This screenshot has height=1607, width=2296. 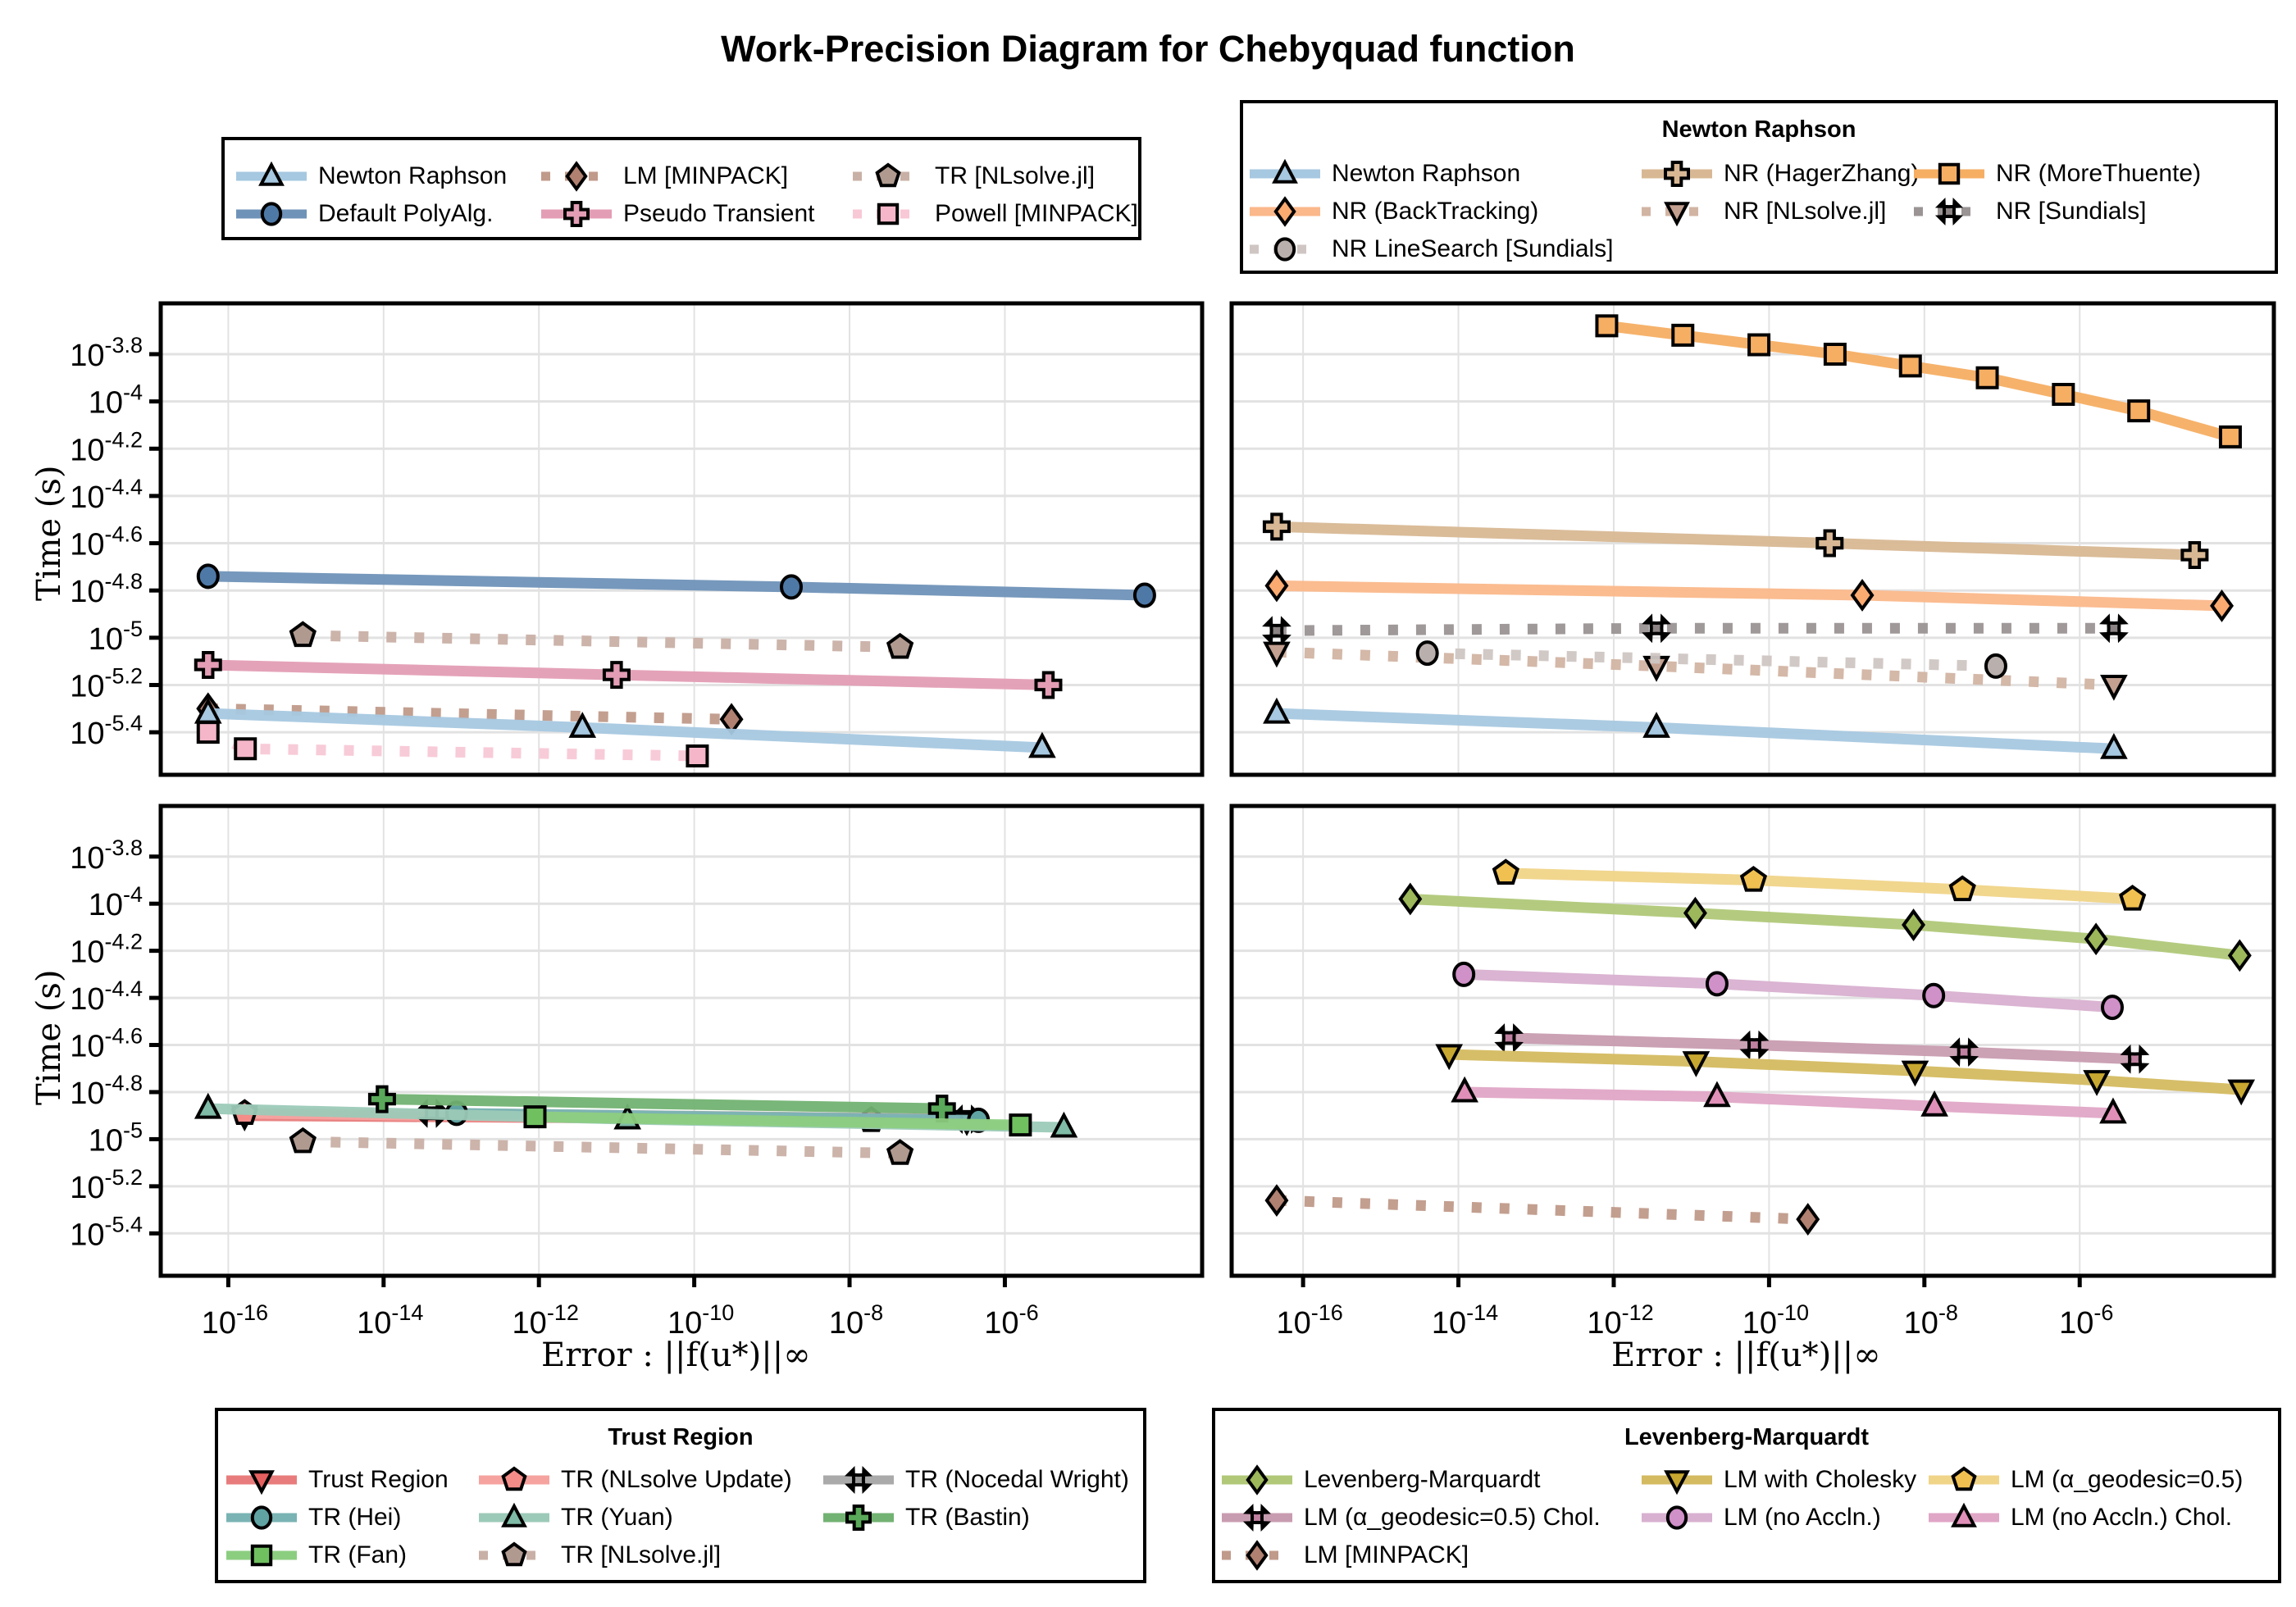 I want to click on y-tick-label: 10-4, so click(x=116, y=400).